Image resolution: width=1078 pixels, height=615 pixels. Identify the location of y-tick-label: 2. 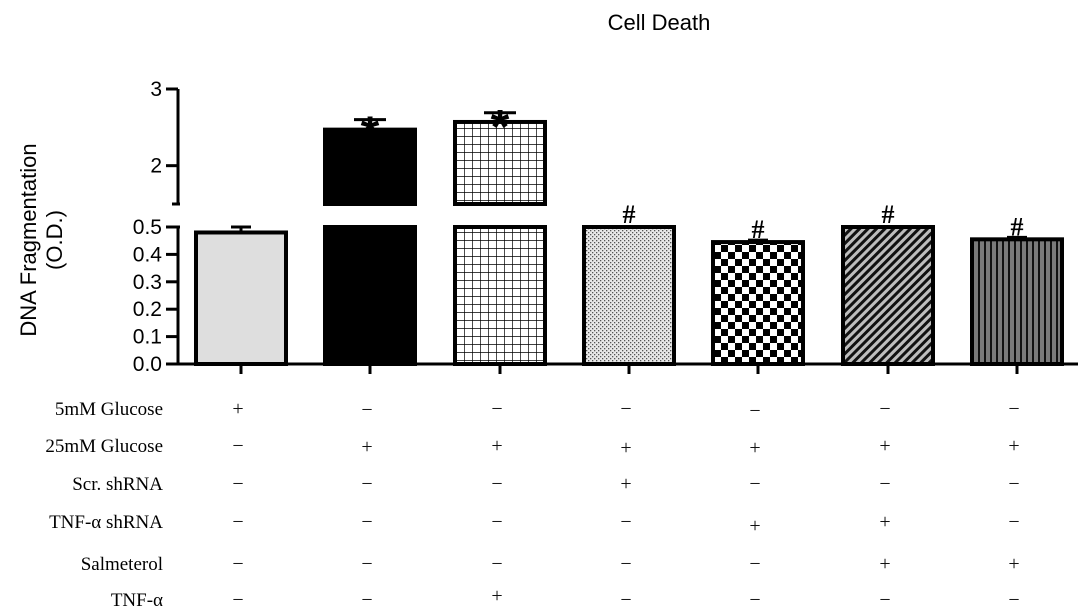
(156, 166).